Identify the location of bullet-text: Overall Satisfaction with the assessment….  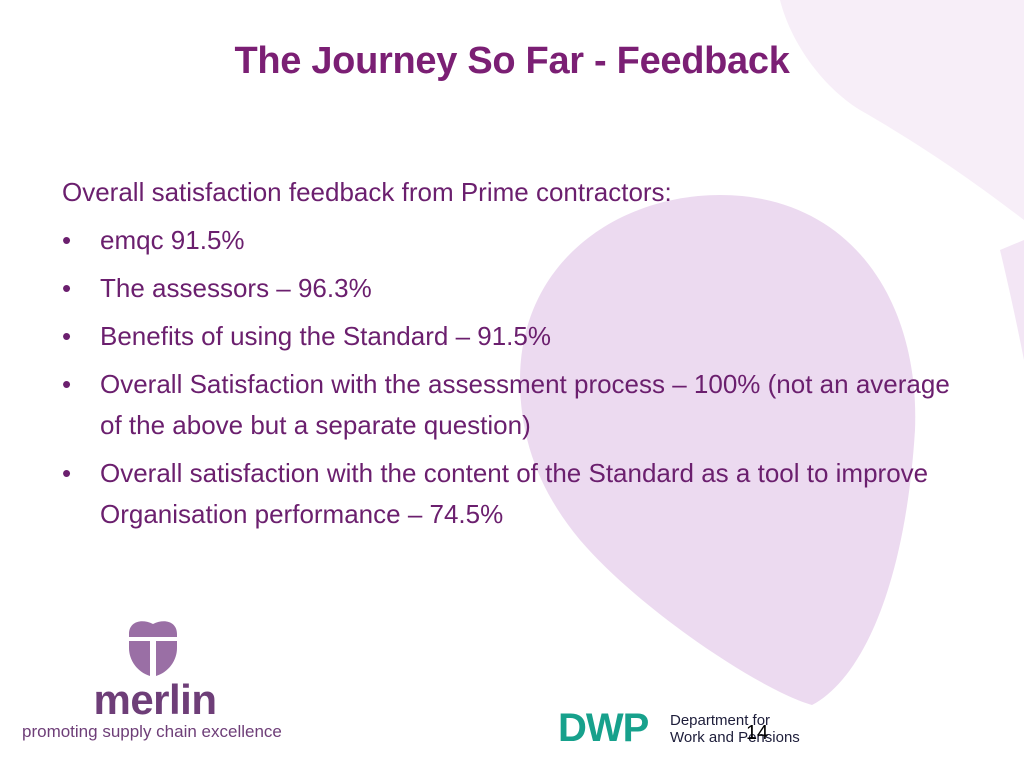
(525, 404).